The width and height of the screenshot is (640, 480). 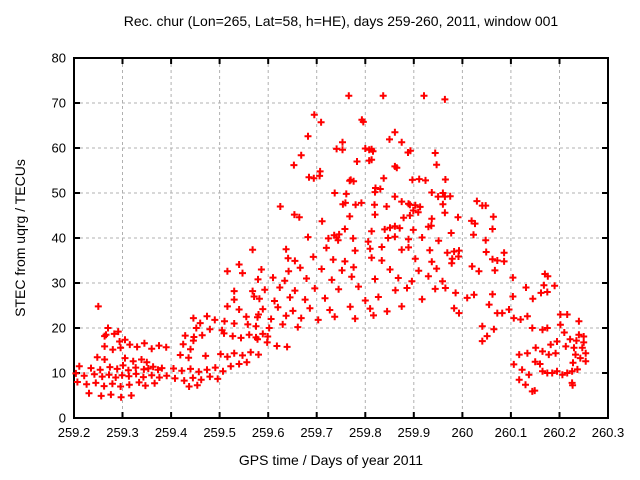 I want to click on y-tick-label: 20, so click(x=58, y=328).